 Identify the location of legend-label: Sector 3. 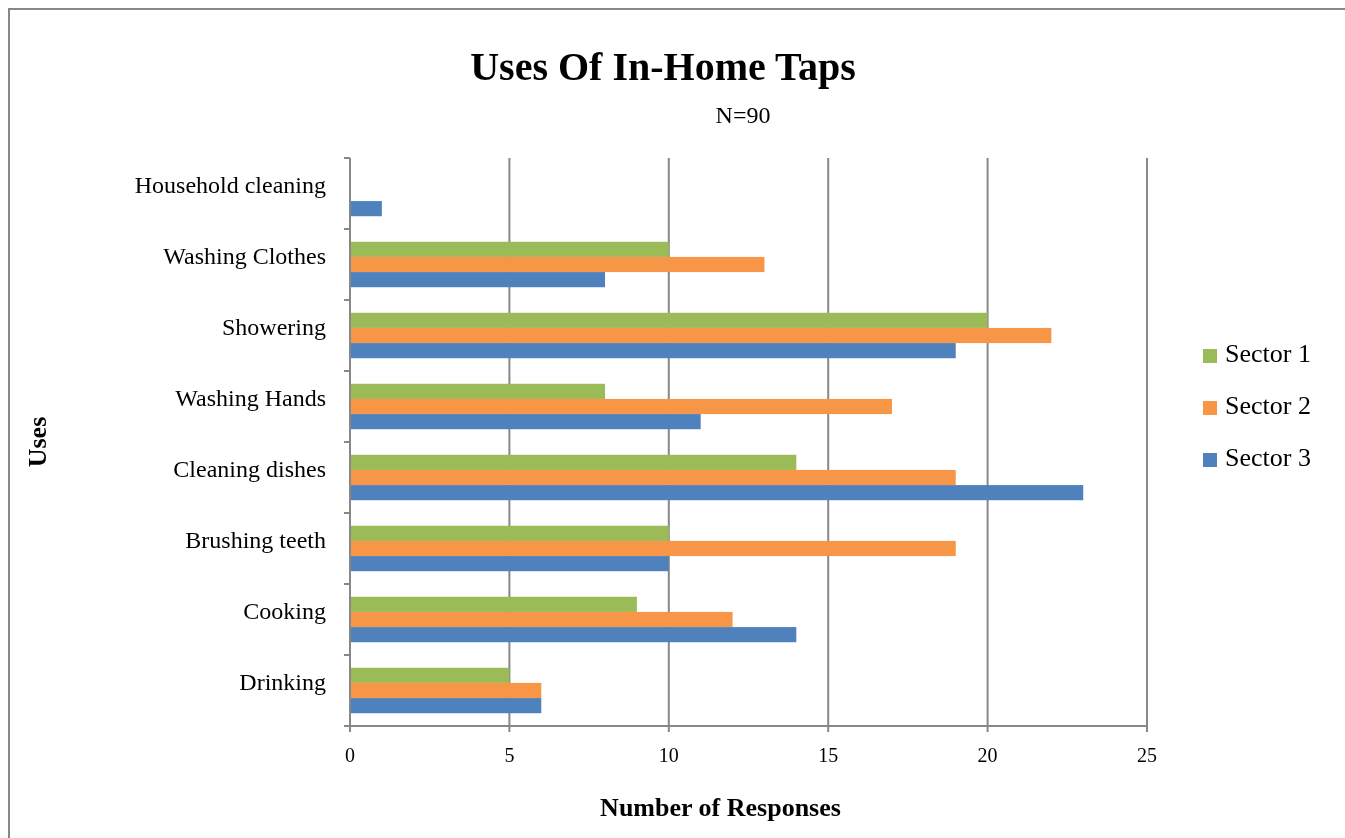
(1268, 457).